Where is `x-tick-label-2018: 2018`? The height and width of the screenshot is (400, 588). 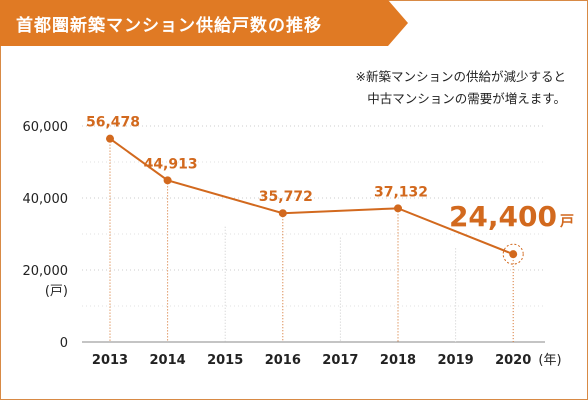
x-tick-label-2018: 2018 is located at coordinates (398, 360).